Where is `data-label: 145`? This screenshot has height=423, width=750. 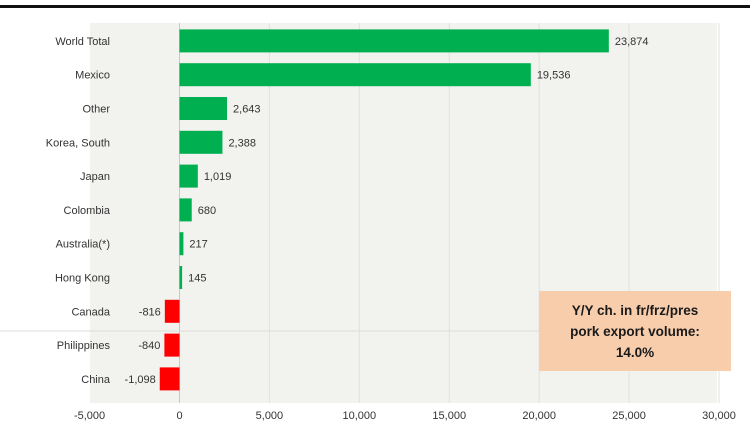 data-label: 145 is located at coordinates (197, 279).